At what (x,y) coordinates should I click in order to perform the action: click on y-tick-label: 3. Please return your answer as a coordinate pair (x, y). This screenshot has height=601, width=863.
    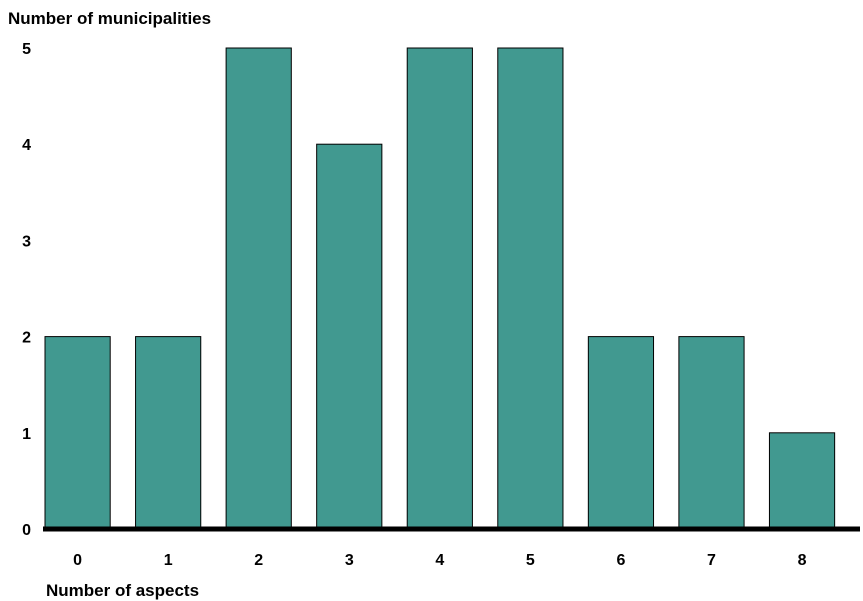
    Looking at the image, I should click on (26, 241).